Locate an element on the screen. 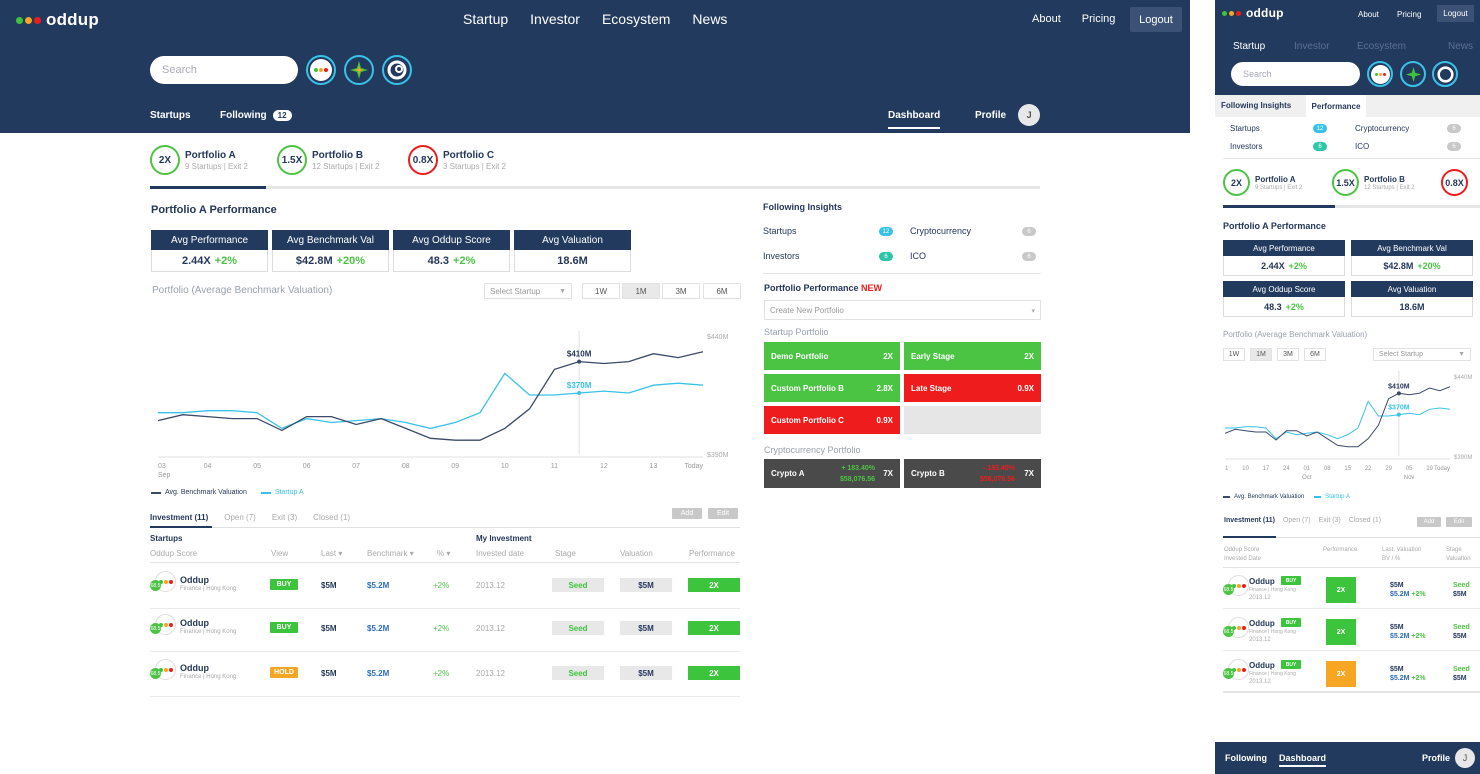 Image resolution: width=1480 pixels, height=774 pixels. subtab-following-insights: Following Insights is located at coordinates (1256, 105).